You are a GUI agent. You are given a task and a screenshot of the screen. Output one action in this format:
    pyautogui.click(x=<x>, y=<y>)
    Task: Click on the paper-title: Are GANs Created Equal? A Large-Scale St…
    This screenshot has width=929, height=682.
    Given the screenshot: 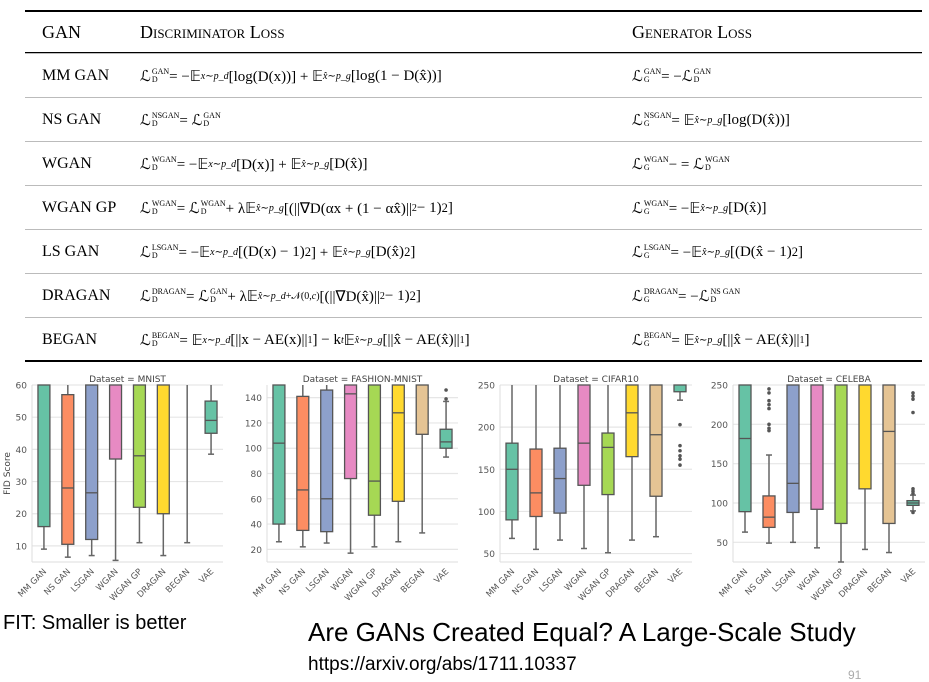 What is the action you would take?
    pyautogui.click(x=582, y=632)
    